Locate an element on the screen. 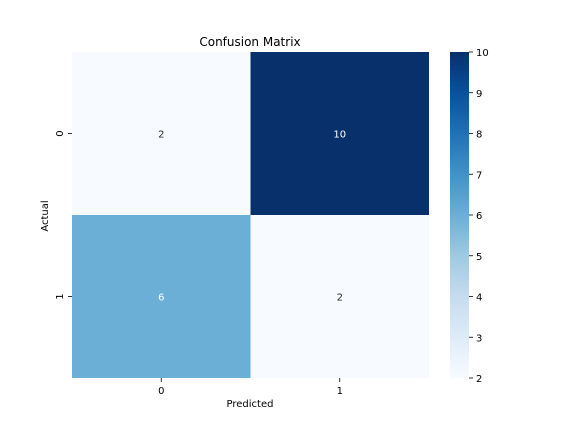  y-axis-label: Actual is located at coordinates (45, 215).